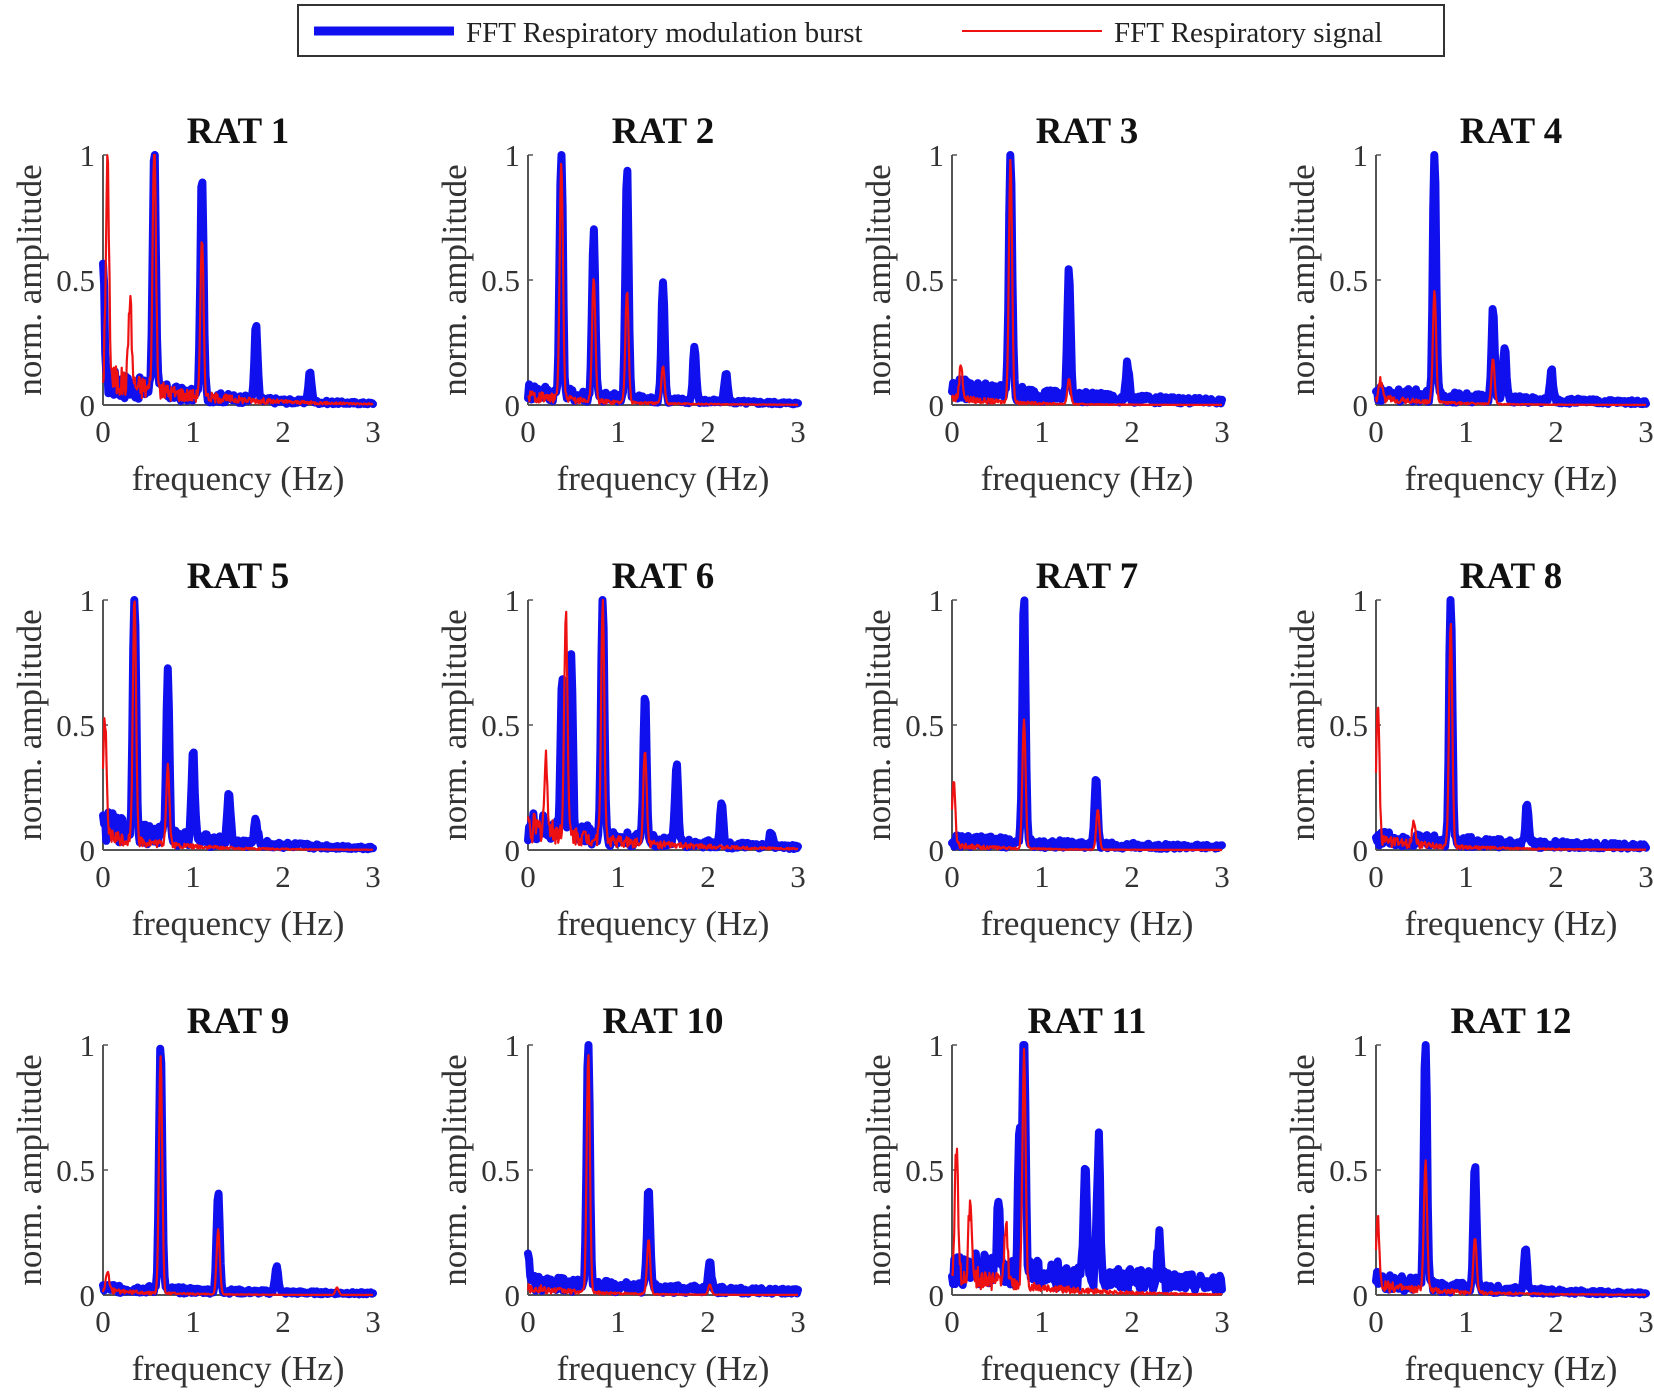 Image resolution: width=1654 pixels, height=1398 pixels. I want to click on panel-title: RAT 9, so click(238, 1021).